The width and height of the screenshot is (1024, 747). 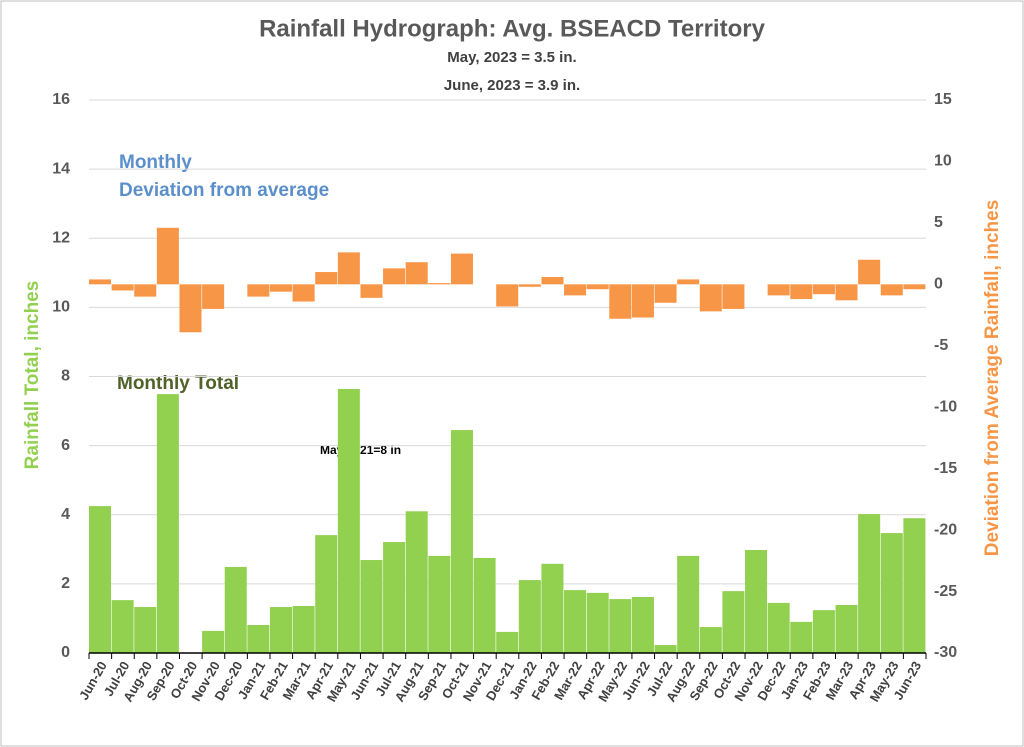 What do you see at coordinates (992, 378) in the screenshot?
I see `y2-axis-title: Deviation from Average Rainfall, inches` at bounding box center [992, 378].